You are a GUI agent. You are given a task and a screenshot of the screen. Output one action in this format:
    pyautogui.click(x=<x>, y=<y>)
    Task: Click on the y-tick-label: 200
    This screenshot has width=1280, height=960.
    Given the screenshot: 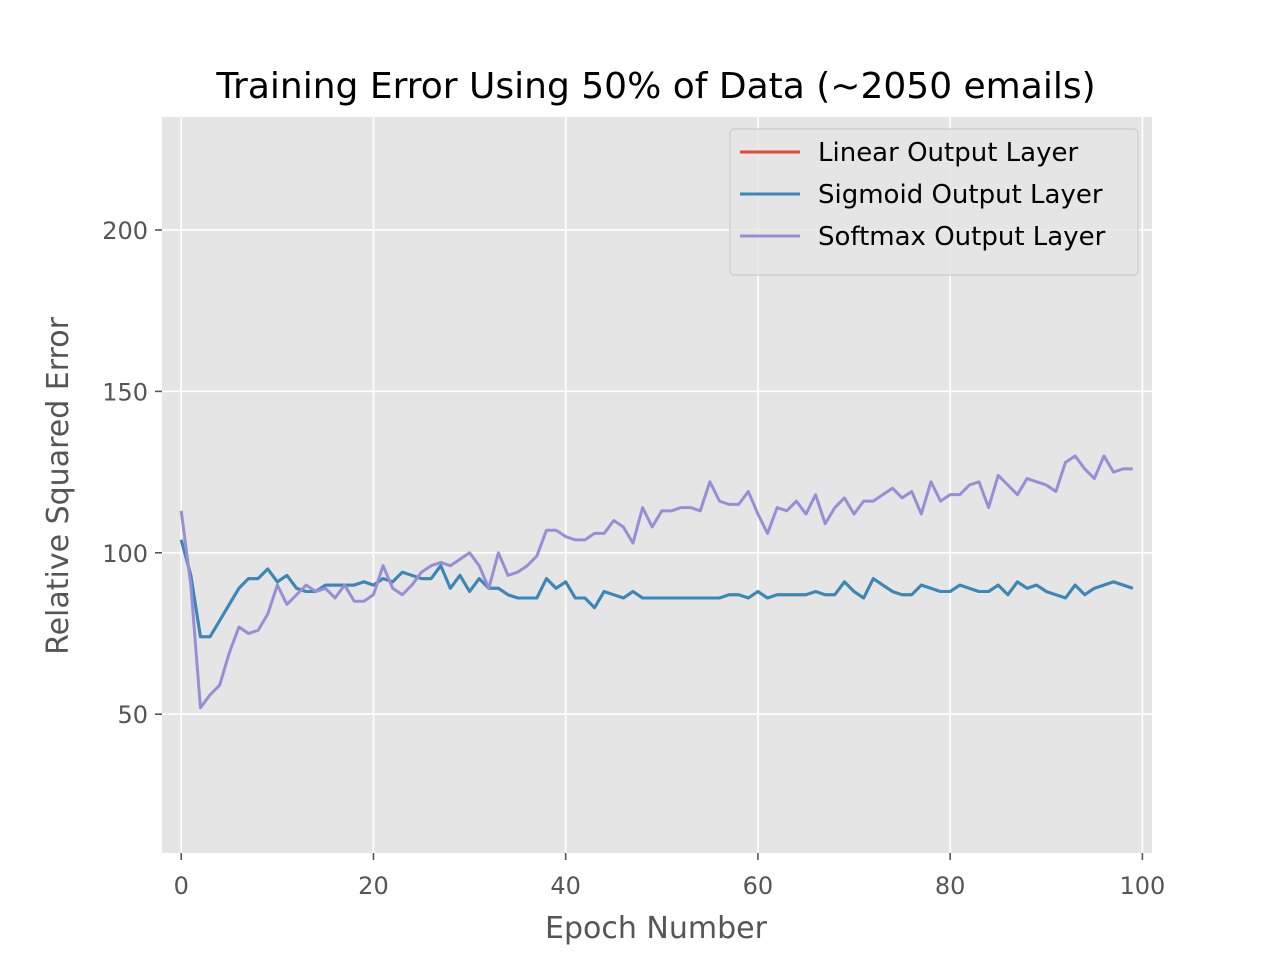 What is the action you would take?
    pyautogui.click(x=125, y=231)
    